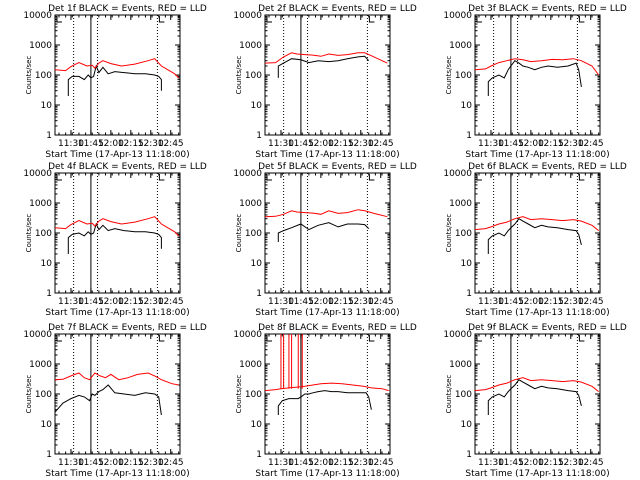 The image size is (640, 480). I want to click on panel-title: Det 8f BLACK = Events, RED = LLD, so click(337, 328).